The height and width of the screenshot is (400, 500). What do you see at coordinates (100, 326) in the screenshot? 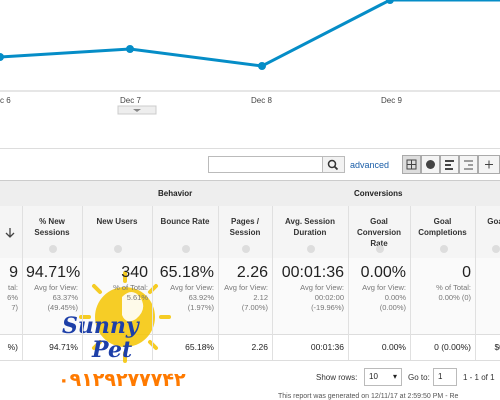
I see `watermark-text: Sunny` at bounding box center [100, 326].